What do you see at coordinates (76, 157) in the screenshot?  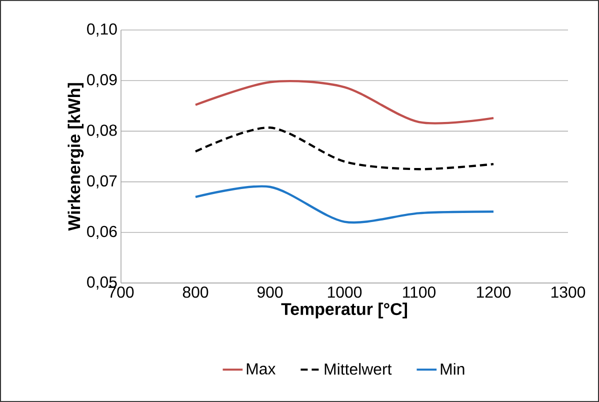 I see `y-axis-title: Wirkenergie [kWh]` at bounding box center [76, 157].